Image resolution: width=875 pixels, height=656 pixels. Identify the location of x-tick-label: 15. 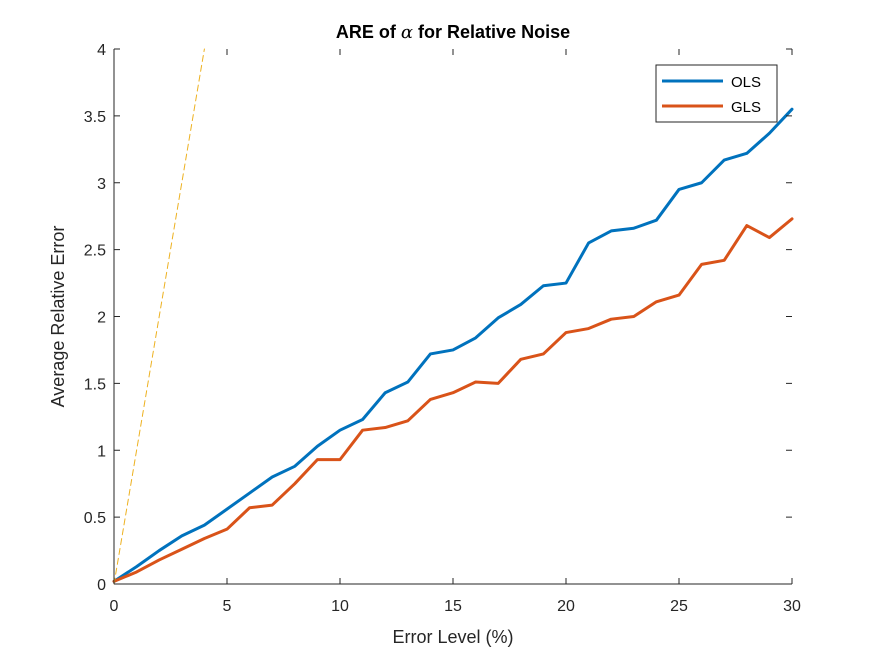
(453, 606).